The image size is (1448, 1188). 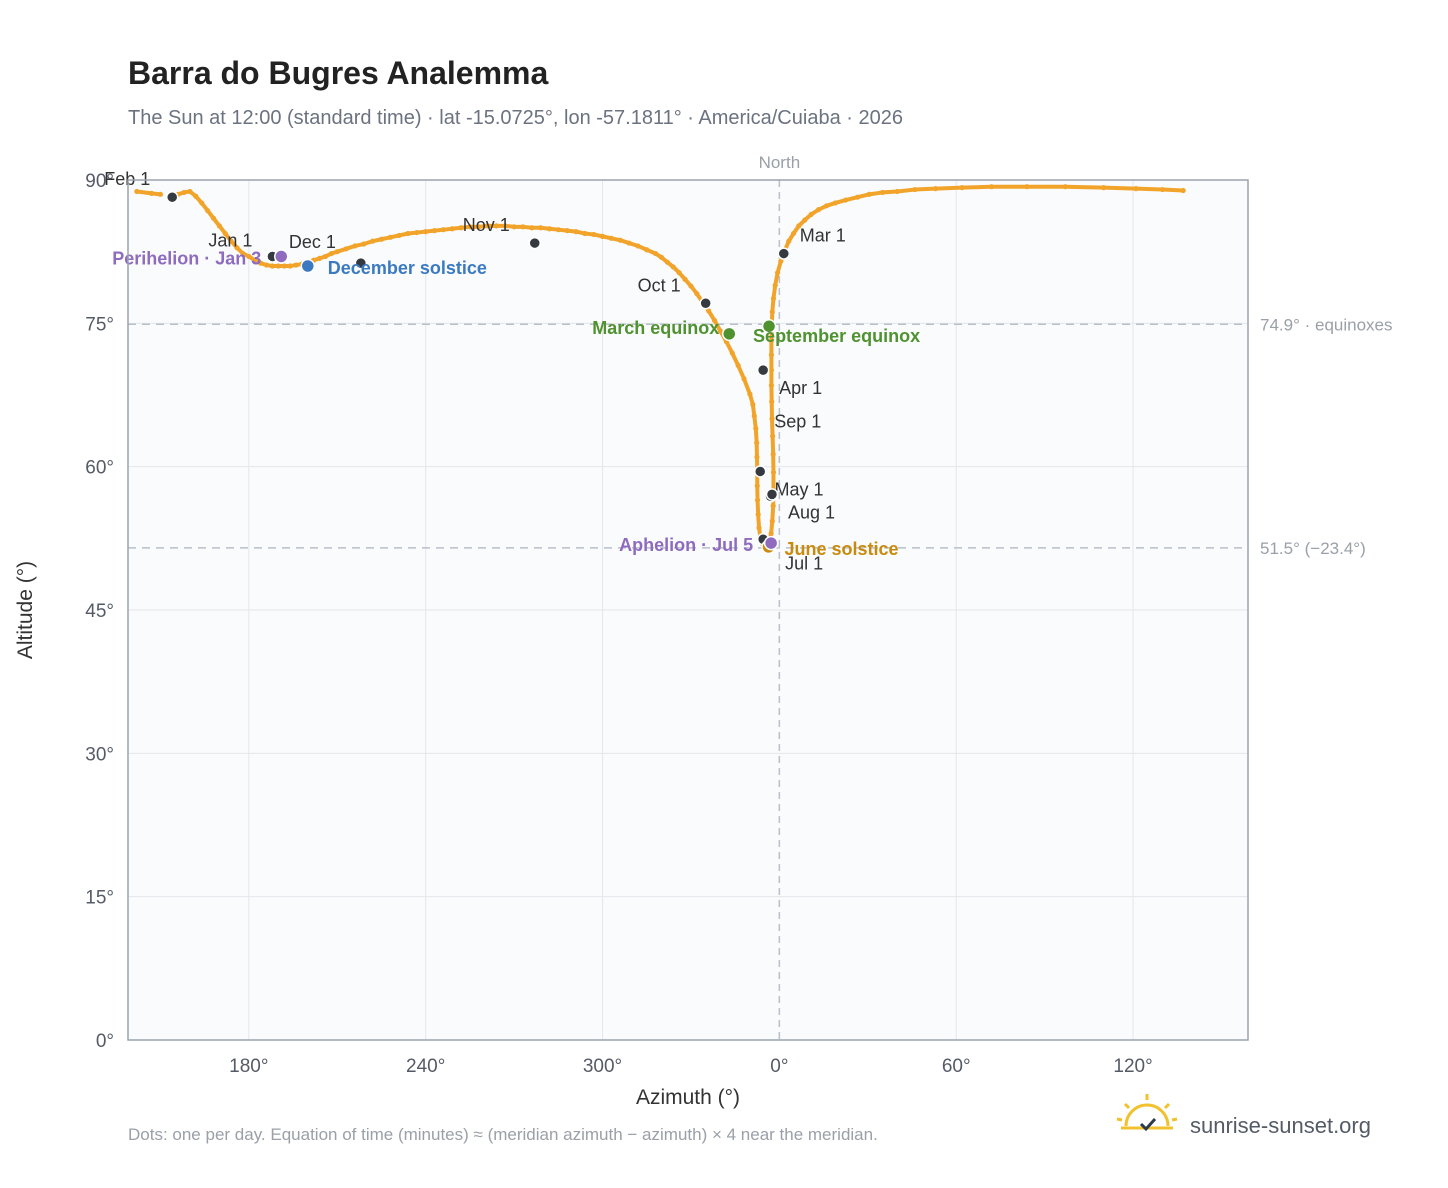 What do you see at coordinates (800, 388) in the screenshot?
I see `month-label: Apr 1` at bounding box center [800, 388].